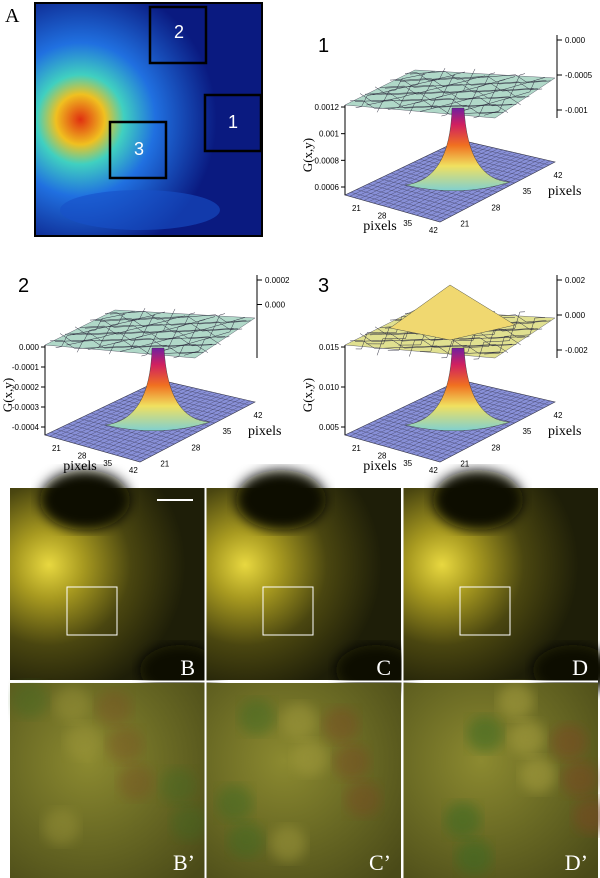 Image resolution: width=600 pixels, height=878 pixels. What do you see at coordinates (329, 347) in the screenshot?
I see `tick-label: 0.015` at bounding box center [329, 347].